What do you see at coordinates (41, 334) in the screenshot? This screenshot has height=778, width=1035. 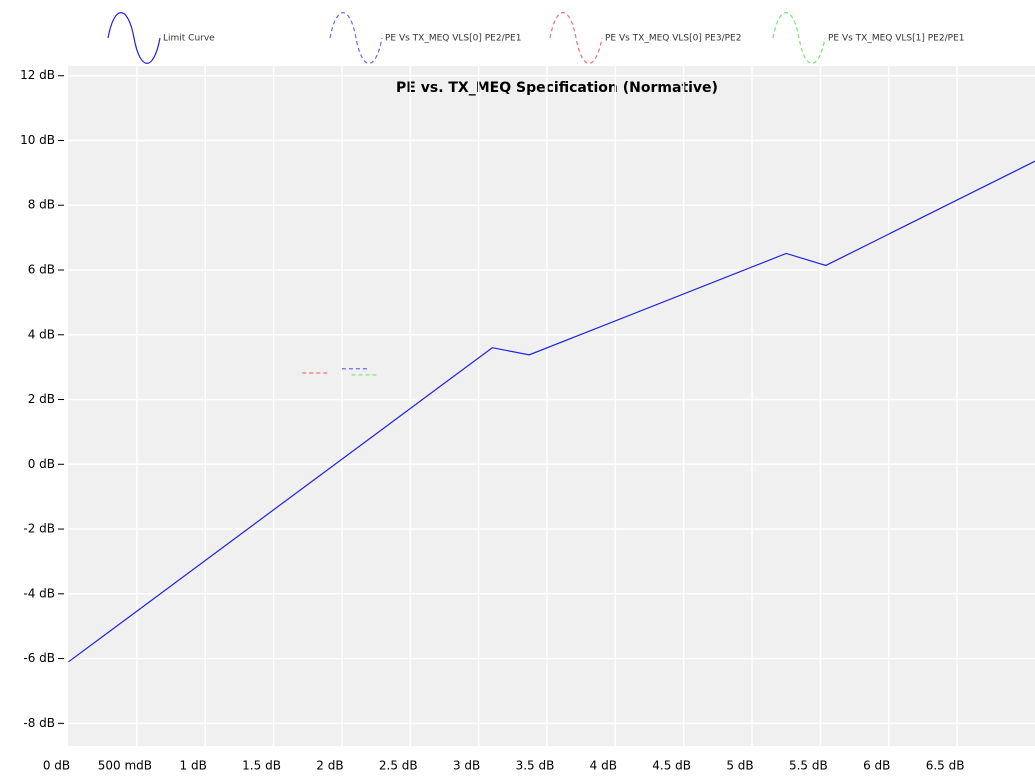 I see `y-tick-label: 4 dB` at bounding box center [41, 334].